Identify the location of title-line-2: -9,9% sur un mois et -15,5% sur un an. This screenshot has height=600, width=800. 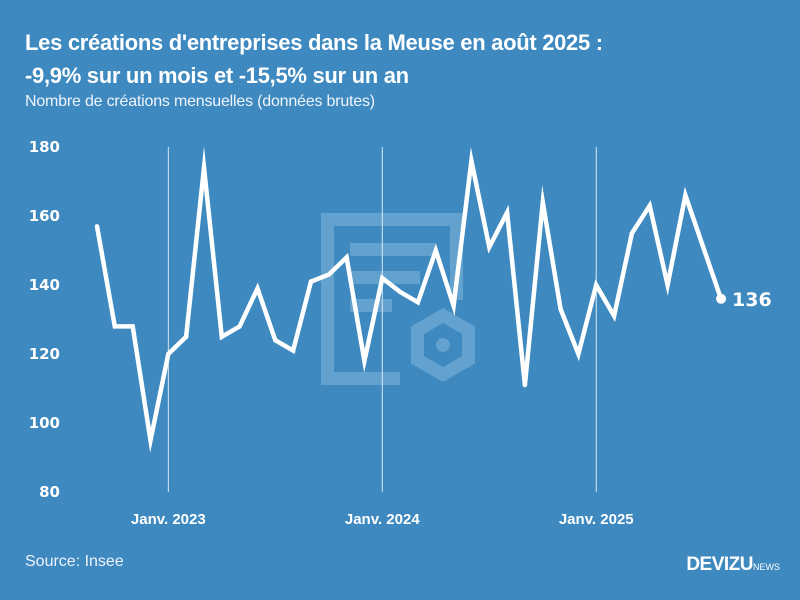
(217, 75).